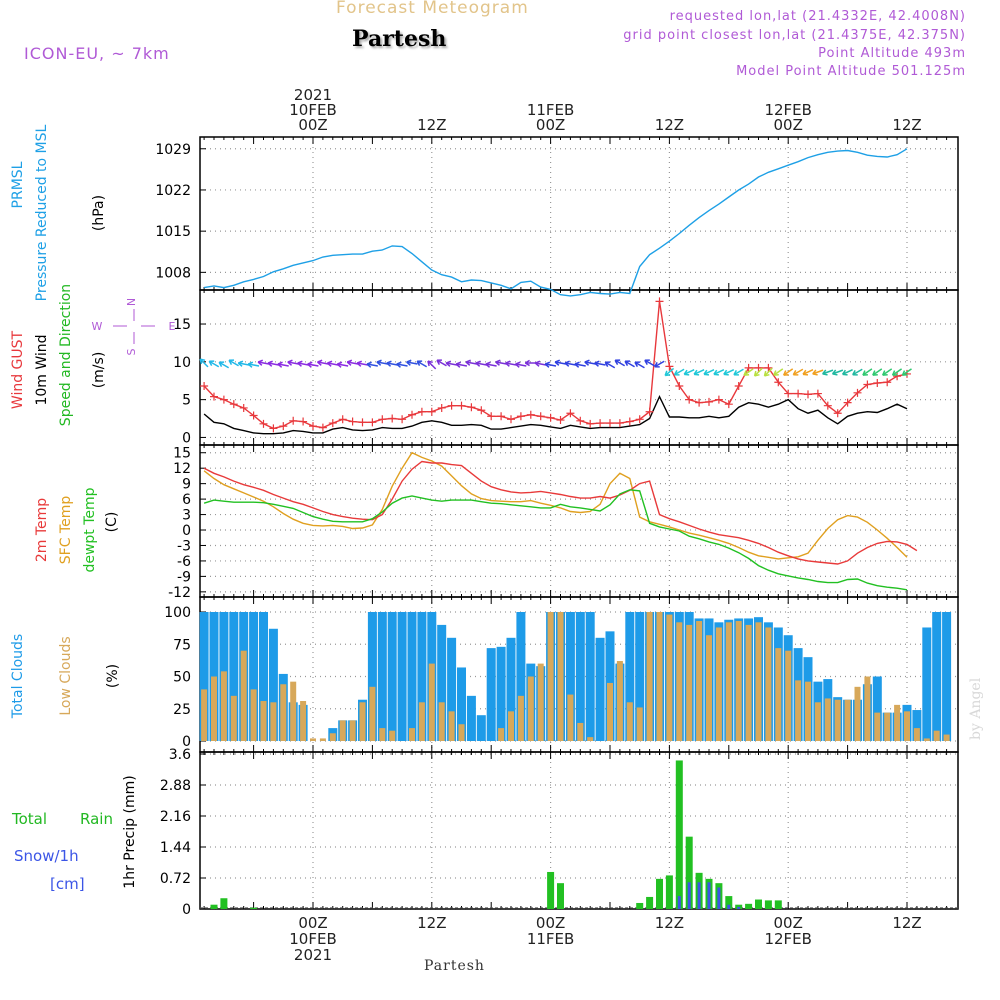 Image resolution: width=1000 pixels, height=1000 pixels. I want to click on td-label: dewpt Temp, so click(90, 529).